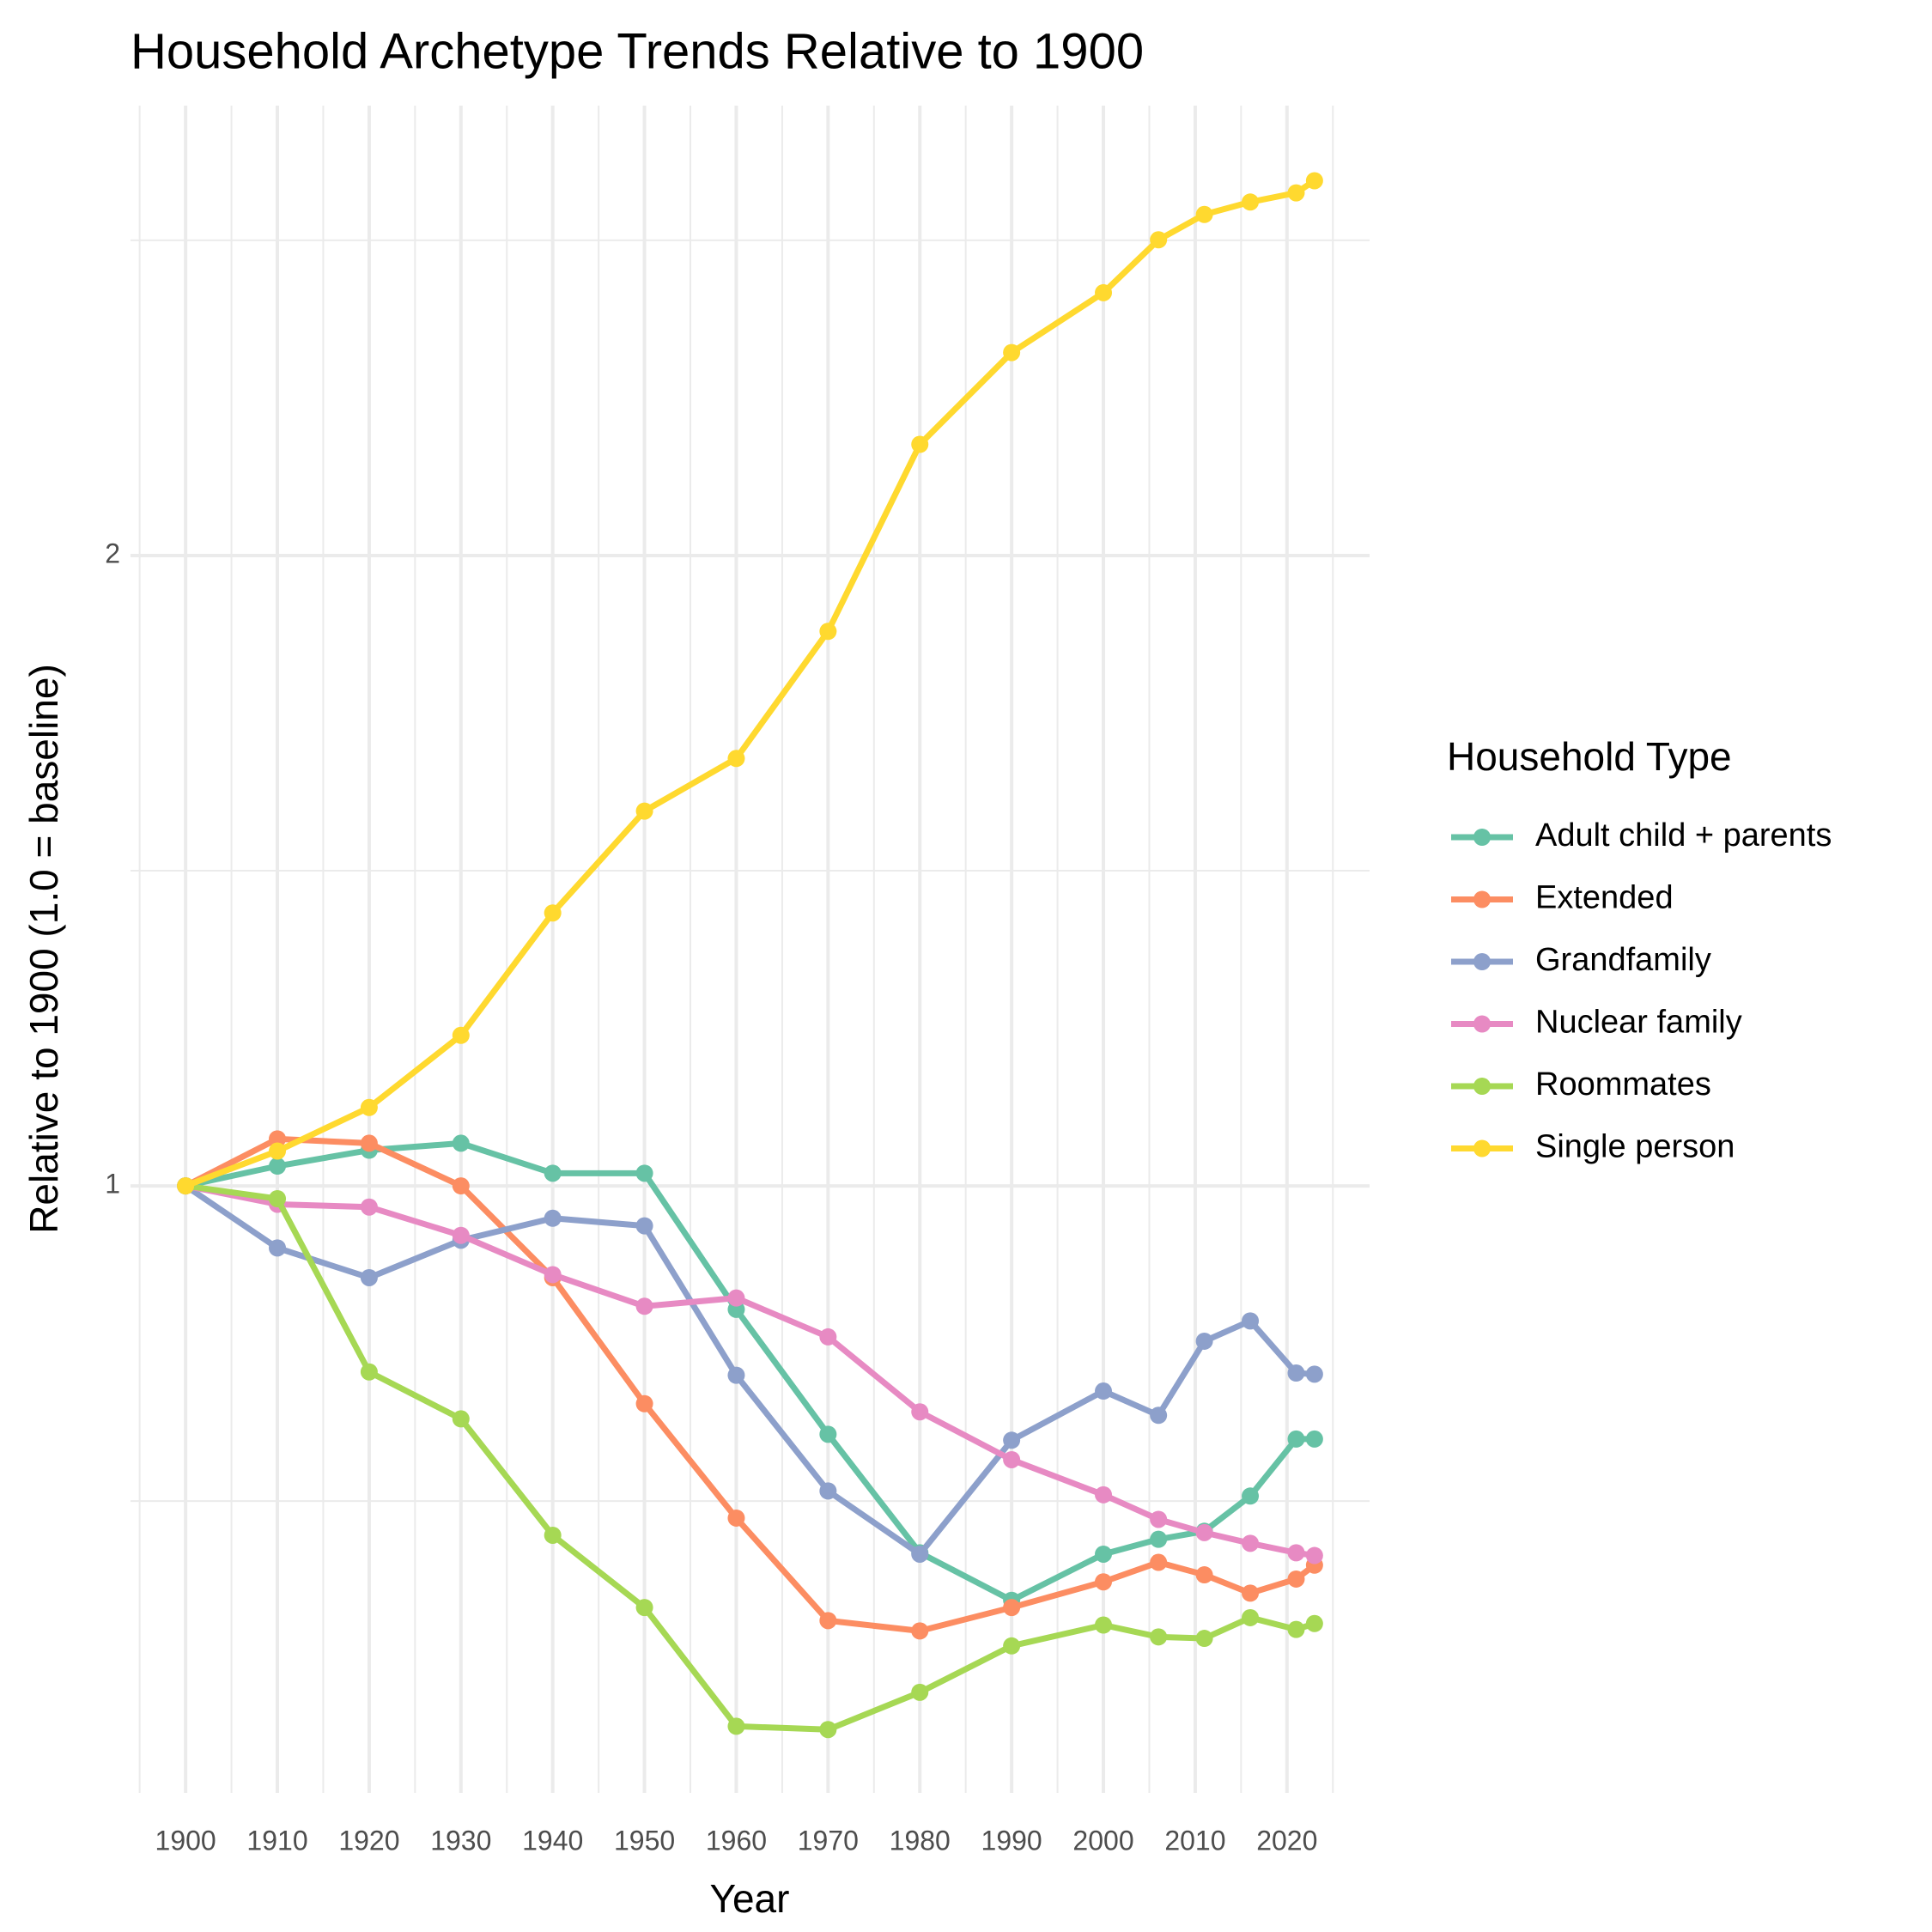 The height and width of the screenshot is (1932, 1932). Describe the element at coordinates (276, 1841) in the screenshot. I see `x-tick-label: 1910` at that location.